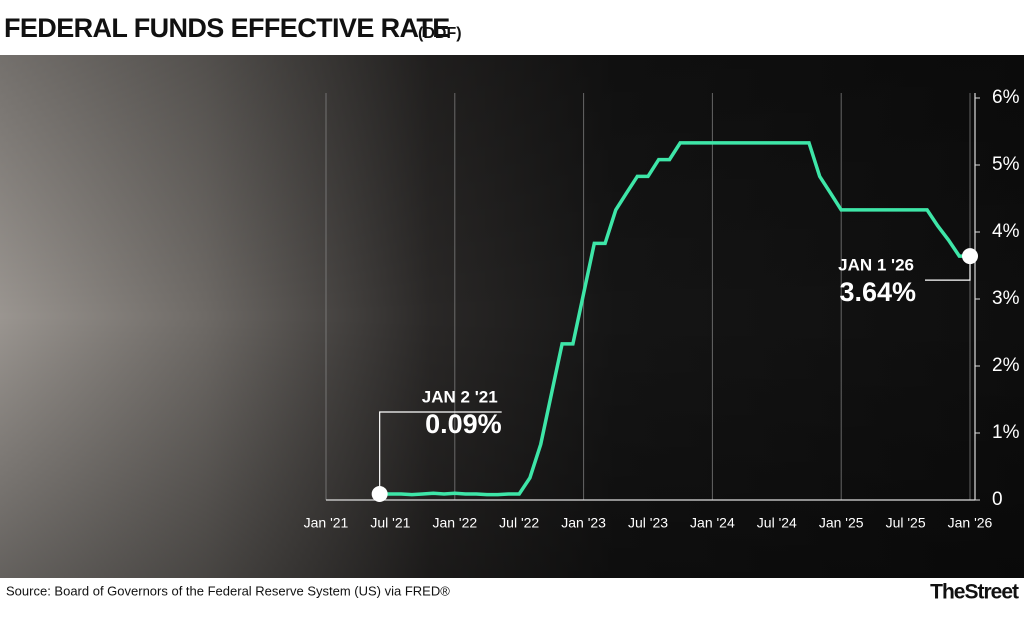 Image resolution: width=1024 pixels, height=619 pixels. What do you see at coordinates (440, 33) in the screenshot?
I see `chart-subtitle: (DDF)` at bounding box center [440, 33].